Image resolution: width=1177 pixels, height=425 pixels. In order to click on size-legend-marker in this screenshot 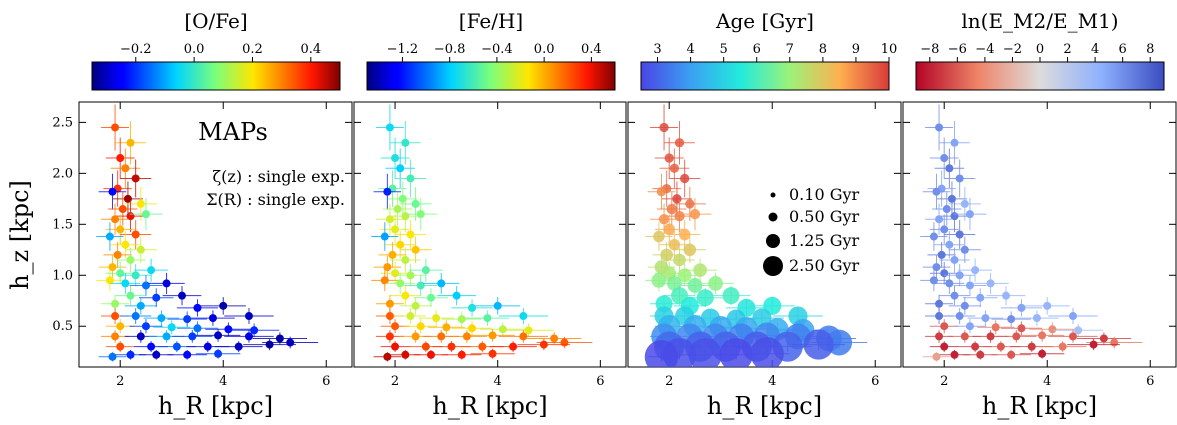, I will do `click(773, 266)`.